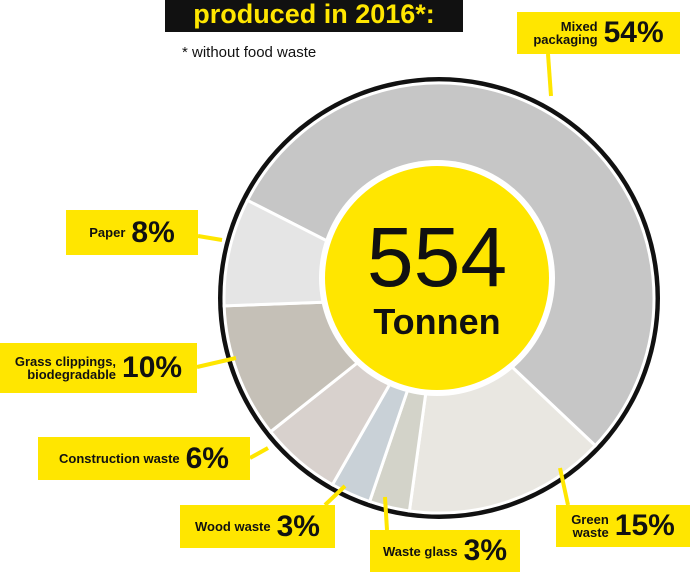 Image resolution: width=693 pixels, height=572 pixels. Describe the element at coordinates (207, 458) in the screenshot. I see `value-label: 6%` at that location.